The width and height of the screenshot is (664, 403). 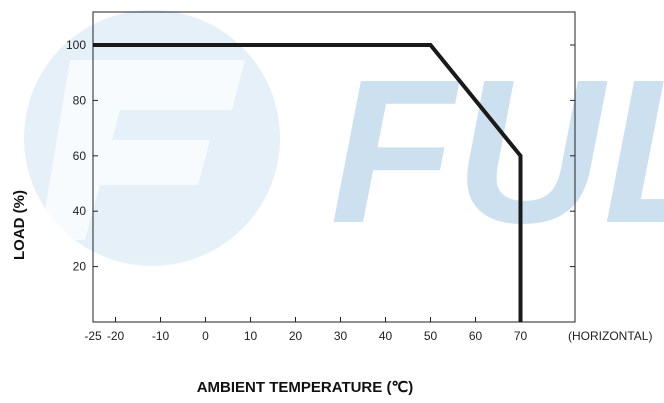 I want to click on x-tick-label: -10, so click(x=161, y=336).